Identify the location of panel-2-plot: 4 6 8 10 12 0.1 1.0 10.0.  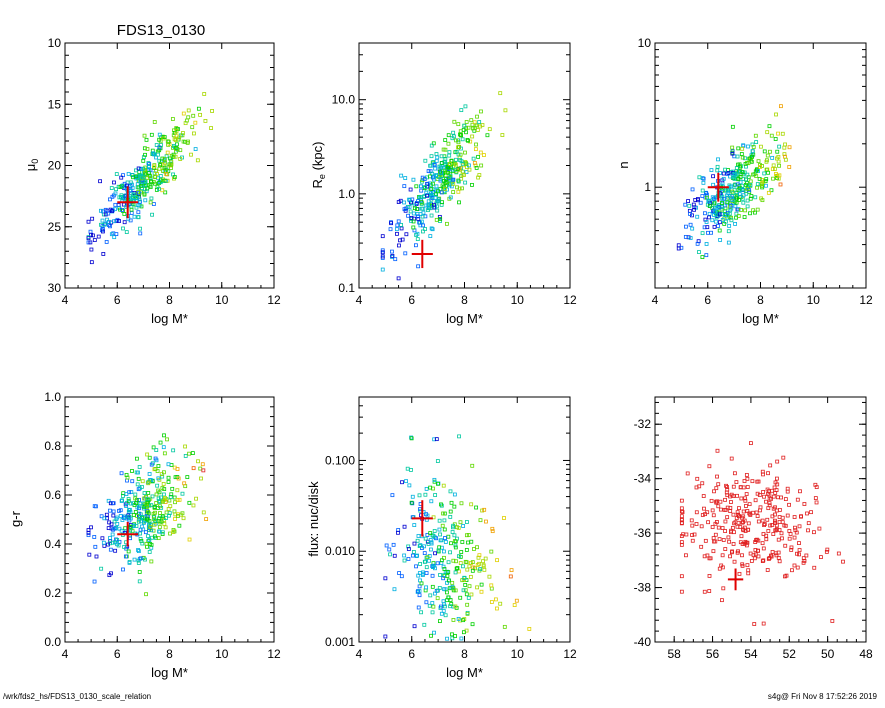
(454, 175).